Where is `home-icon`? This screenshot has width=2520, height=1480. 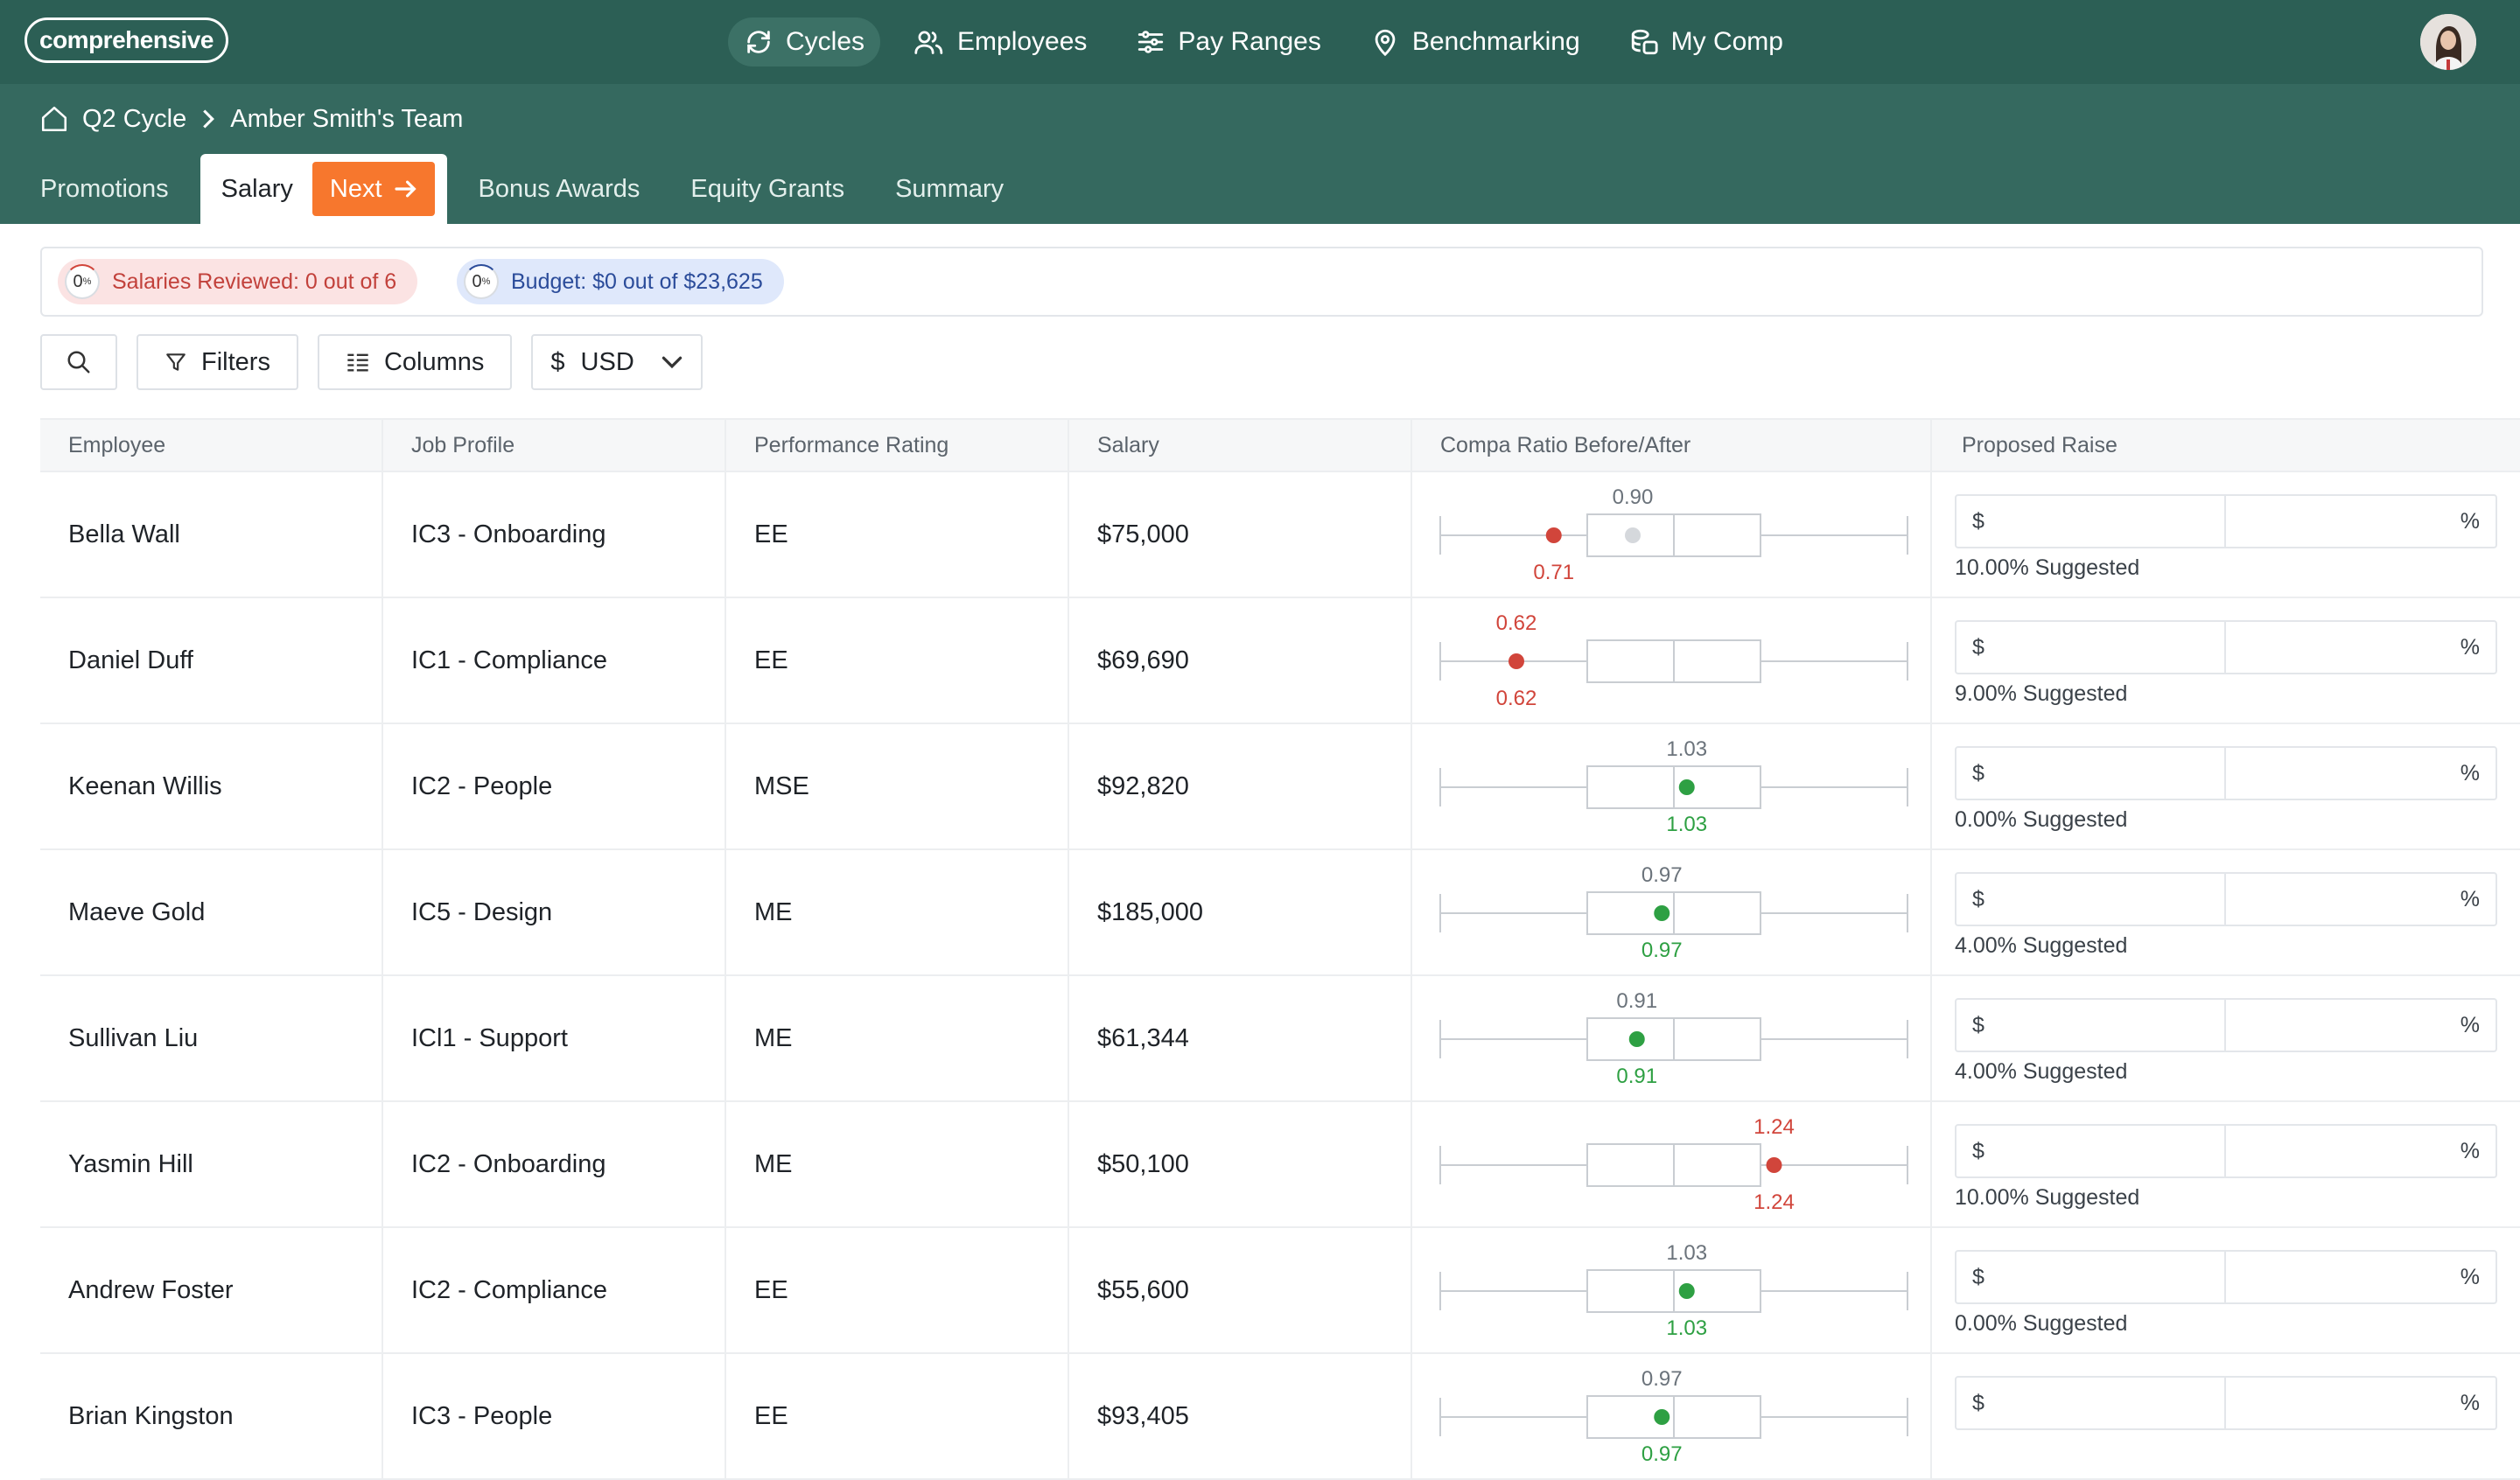 home-icon is located at coordinates (54, 119).